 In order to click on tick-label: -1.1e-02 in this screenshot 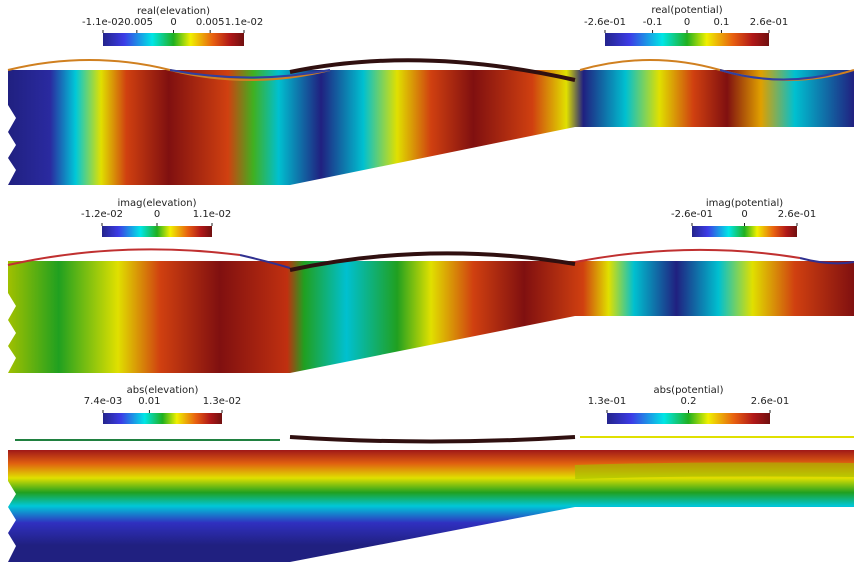, I will do `click(103, 22)`.